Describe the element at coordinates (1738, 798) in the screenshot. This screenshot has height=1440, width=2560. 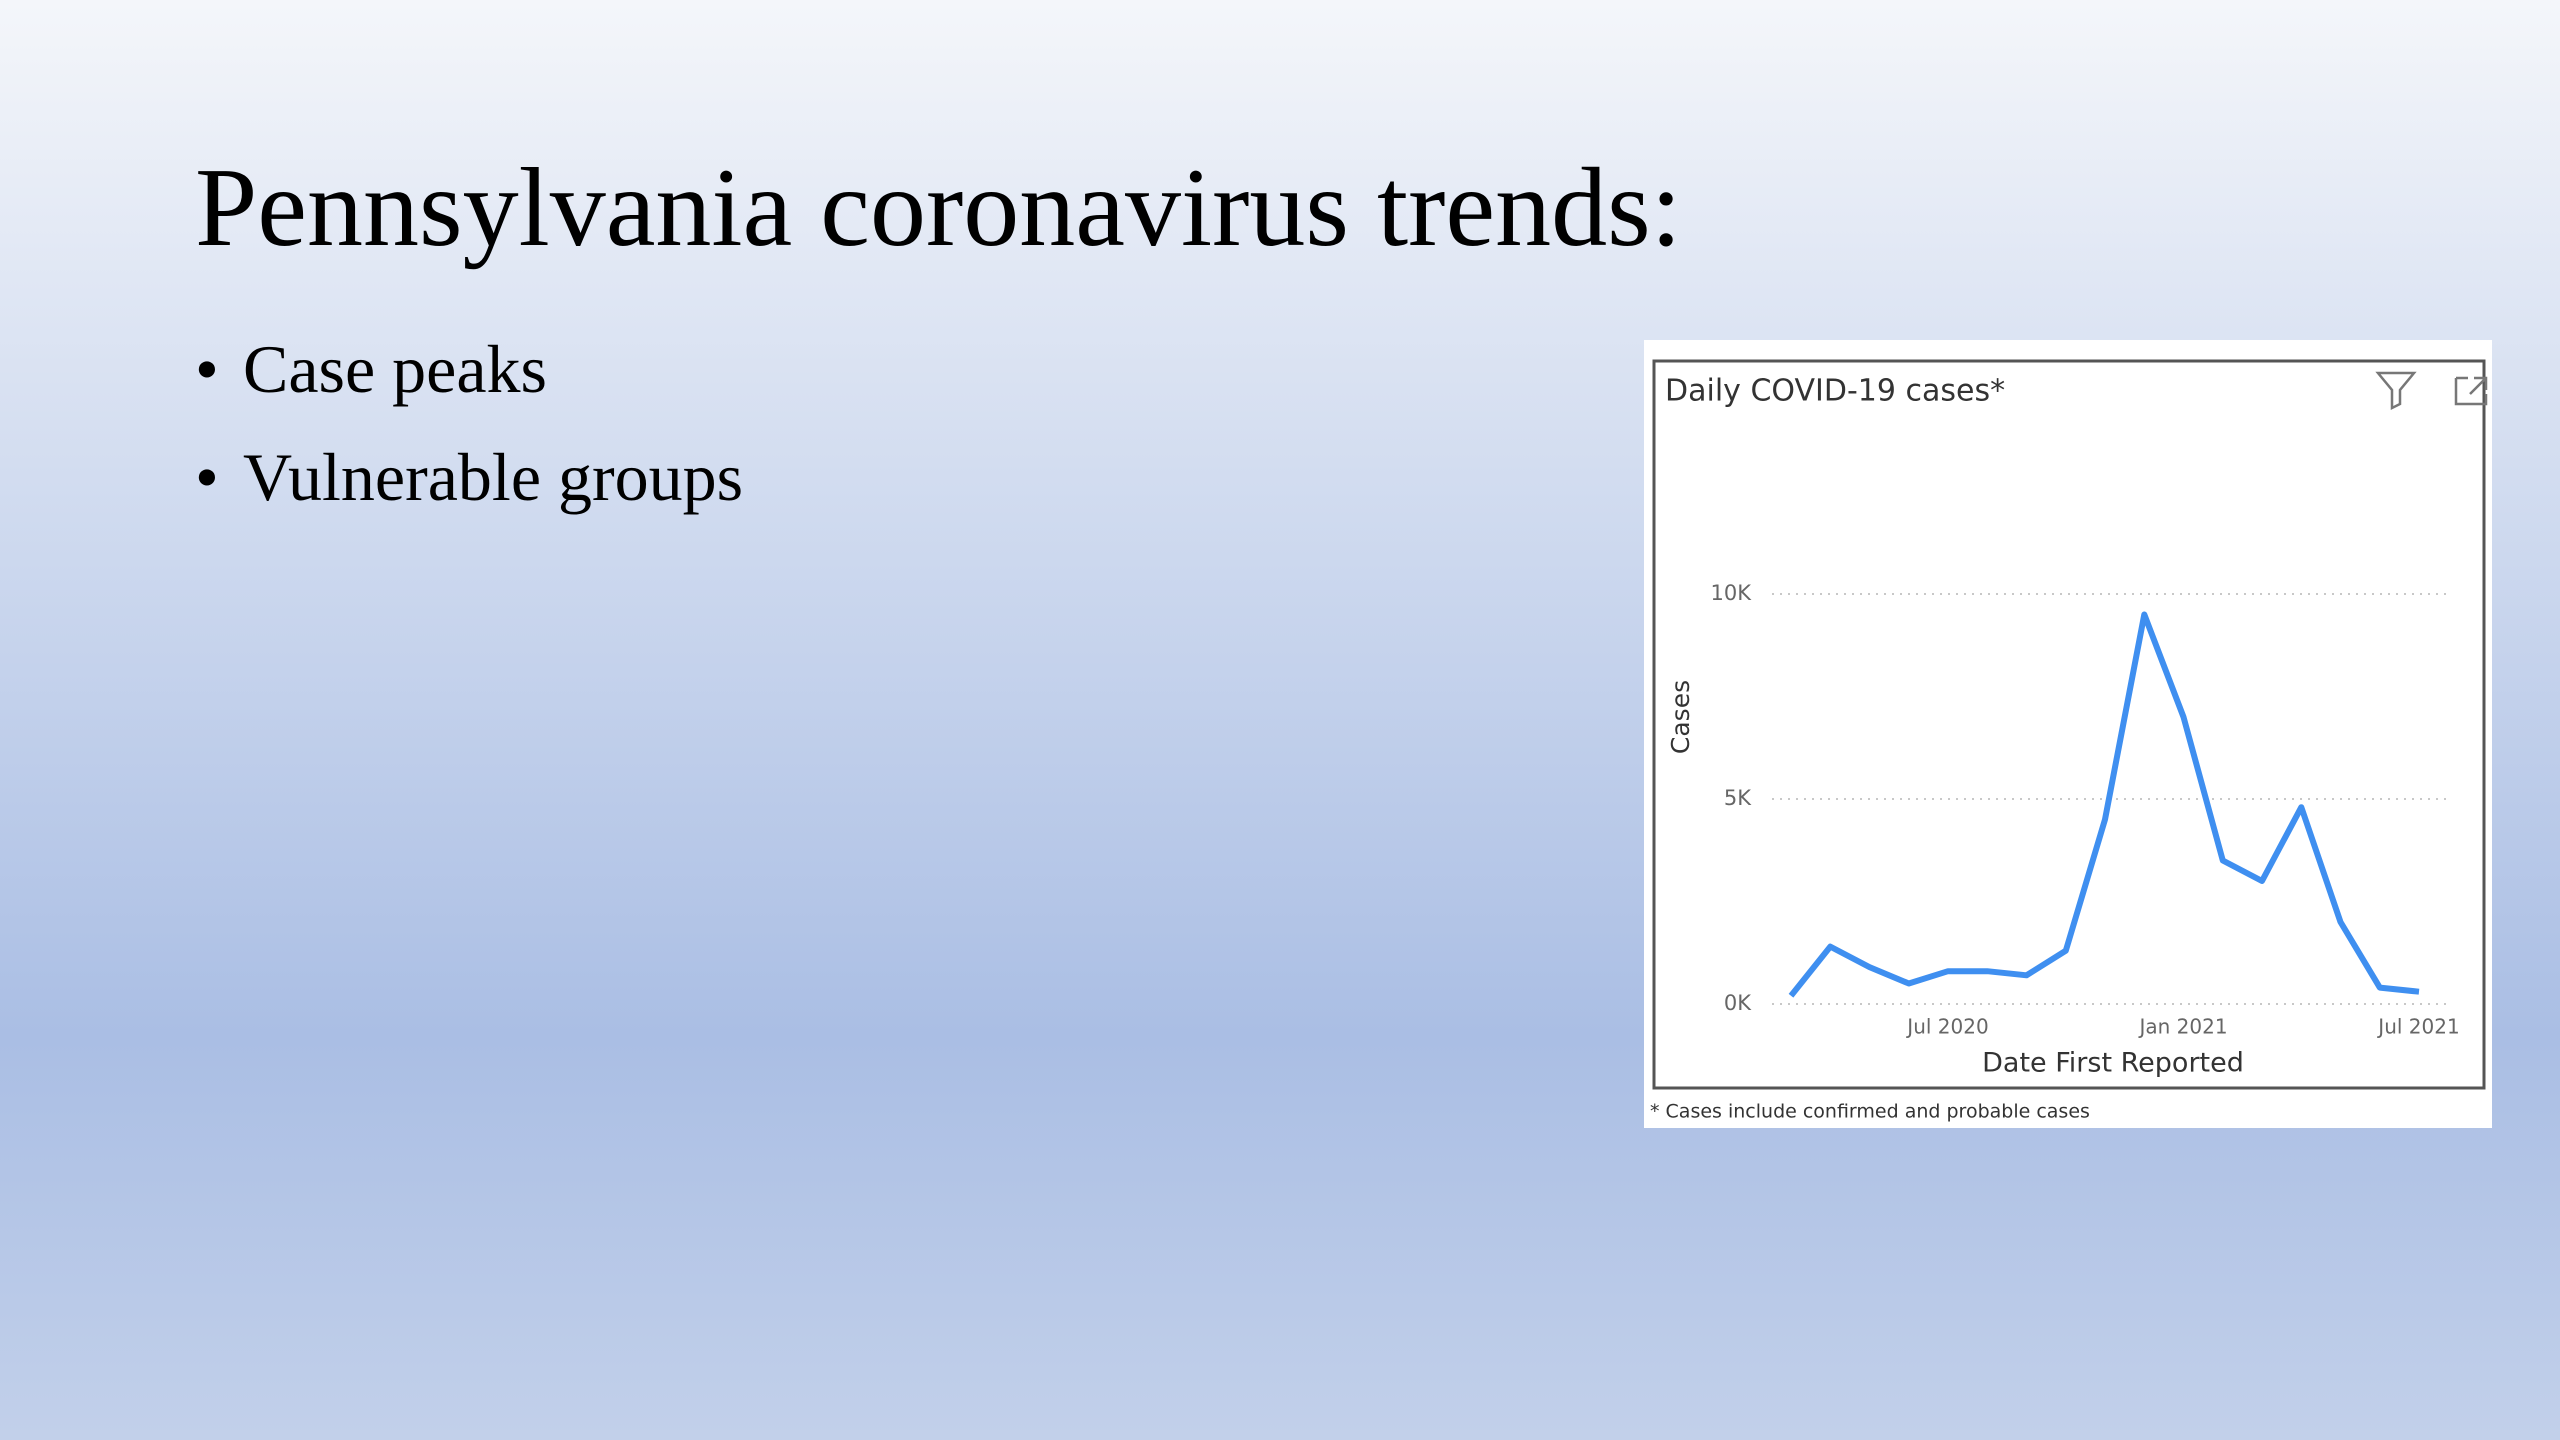
I see `y-tick-label: 5K` at that location.